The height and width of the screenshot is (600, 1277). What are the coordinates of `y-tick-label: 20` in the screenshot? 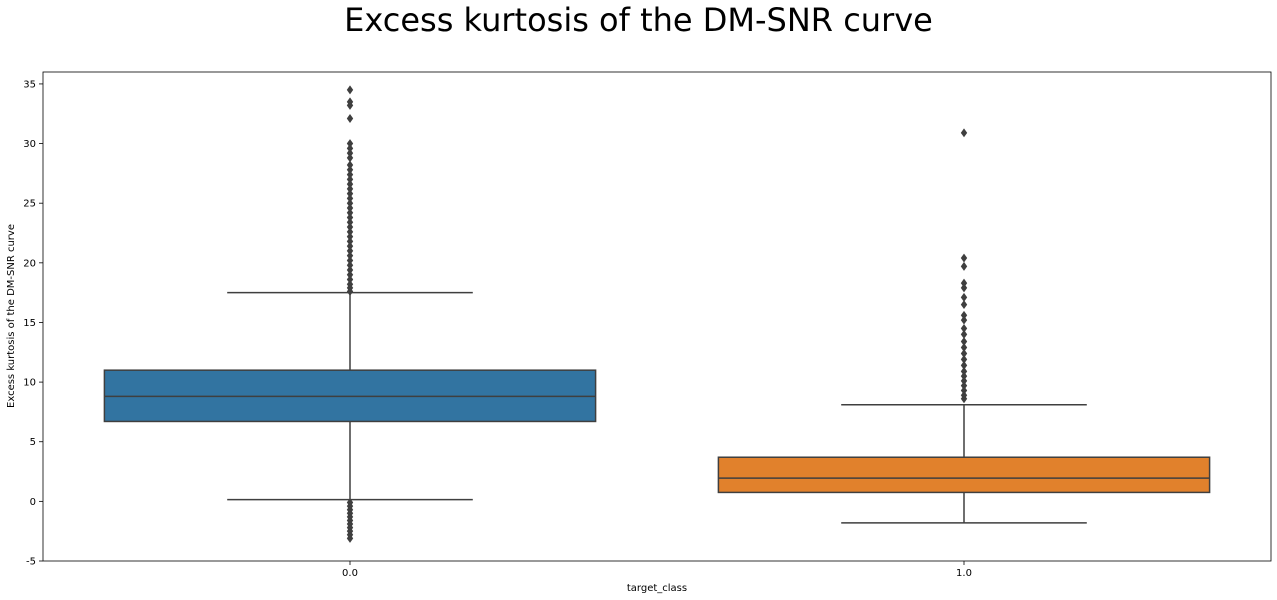 It's located at (29, 263).